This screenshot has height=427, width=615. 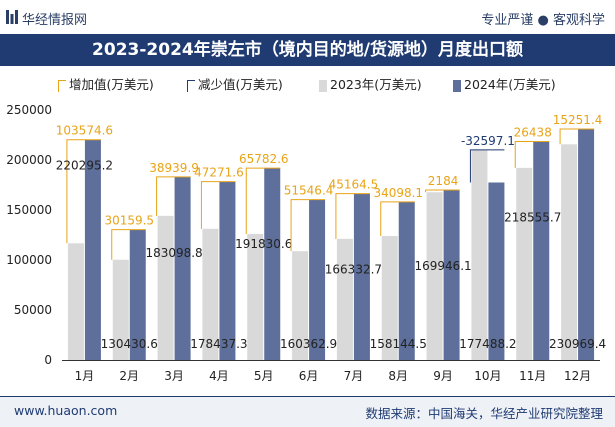 I want to click on change-value-label: 45164.5, so click(x=354, y=185).